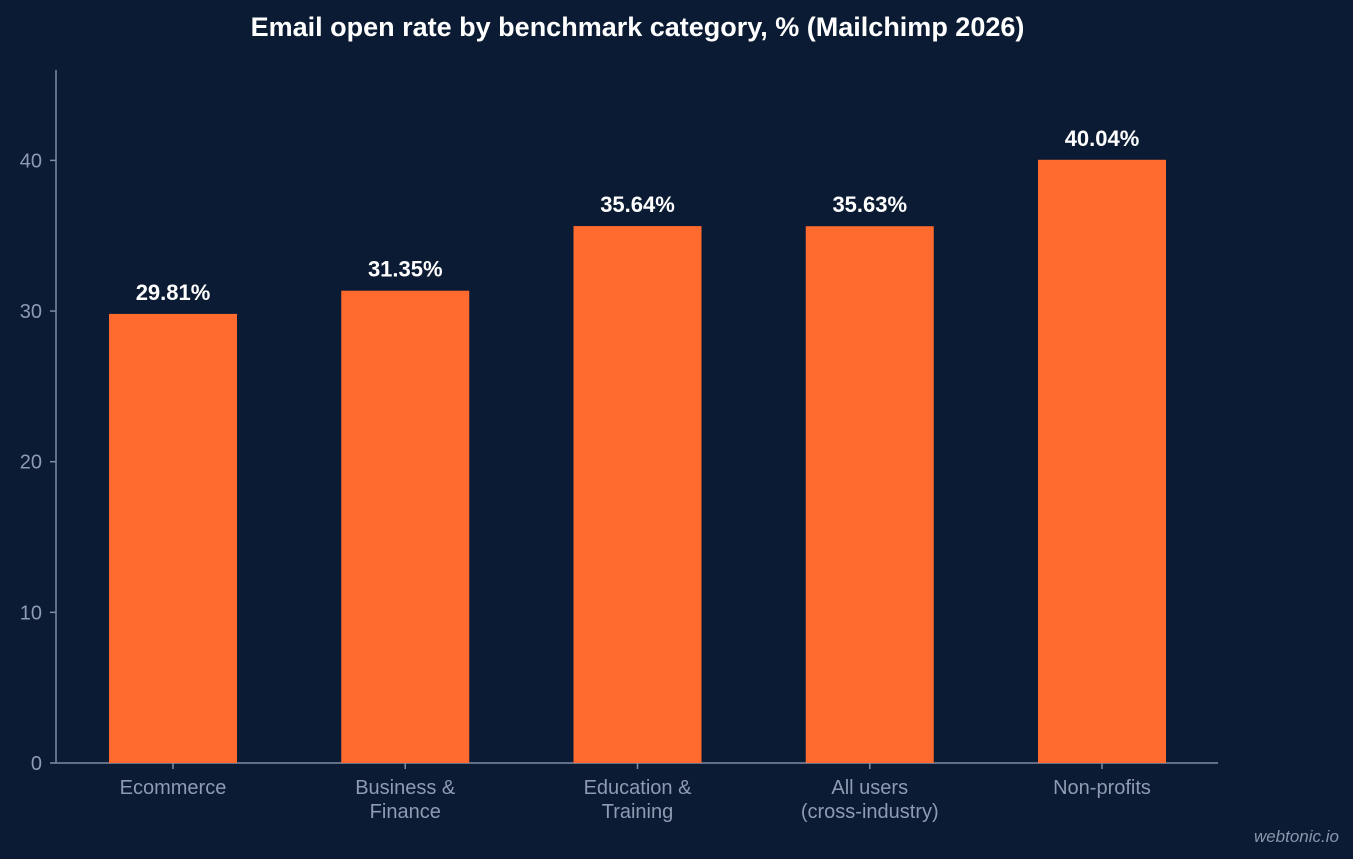 The height and width of the screenshot is (859, 1353). I want to click on x-tick-label: All users (cross-industry), so click(870, 800).